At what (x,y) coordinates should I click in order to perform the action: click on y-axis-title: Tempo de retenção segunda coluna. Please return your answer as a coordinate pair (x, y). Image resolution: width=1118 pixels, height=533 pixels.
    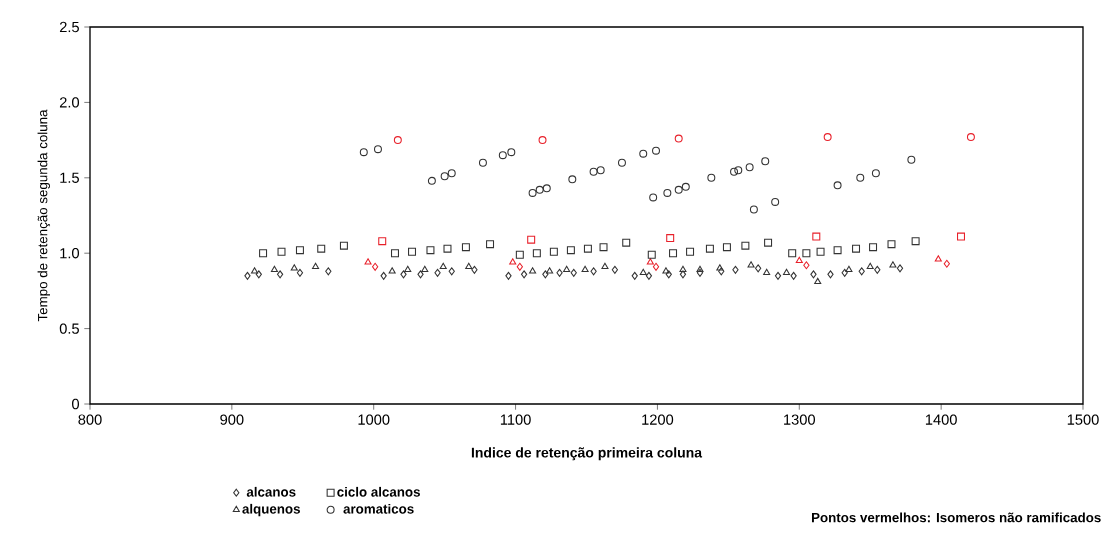
    Looking at the image, I should click on (44, 215).